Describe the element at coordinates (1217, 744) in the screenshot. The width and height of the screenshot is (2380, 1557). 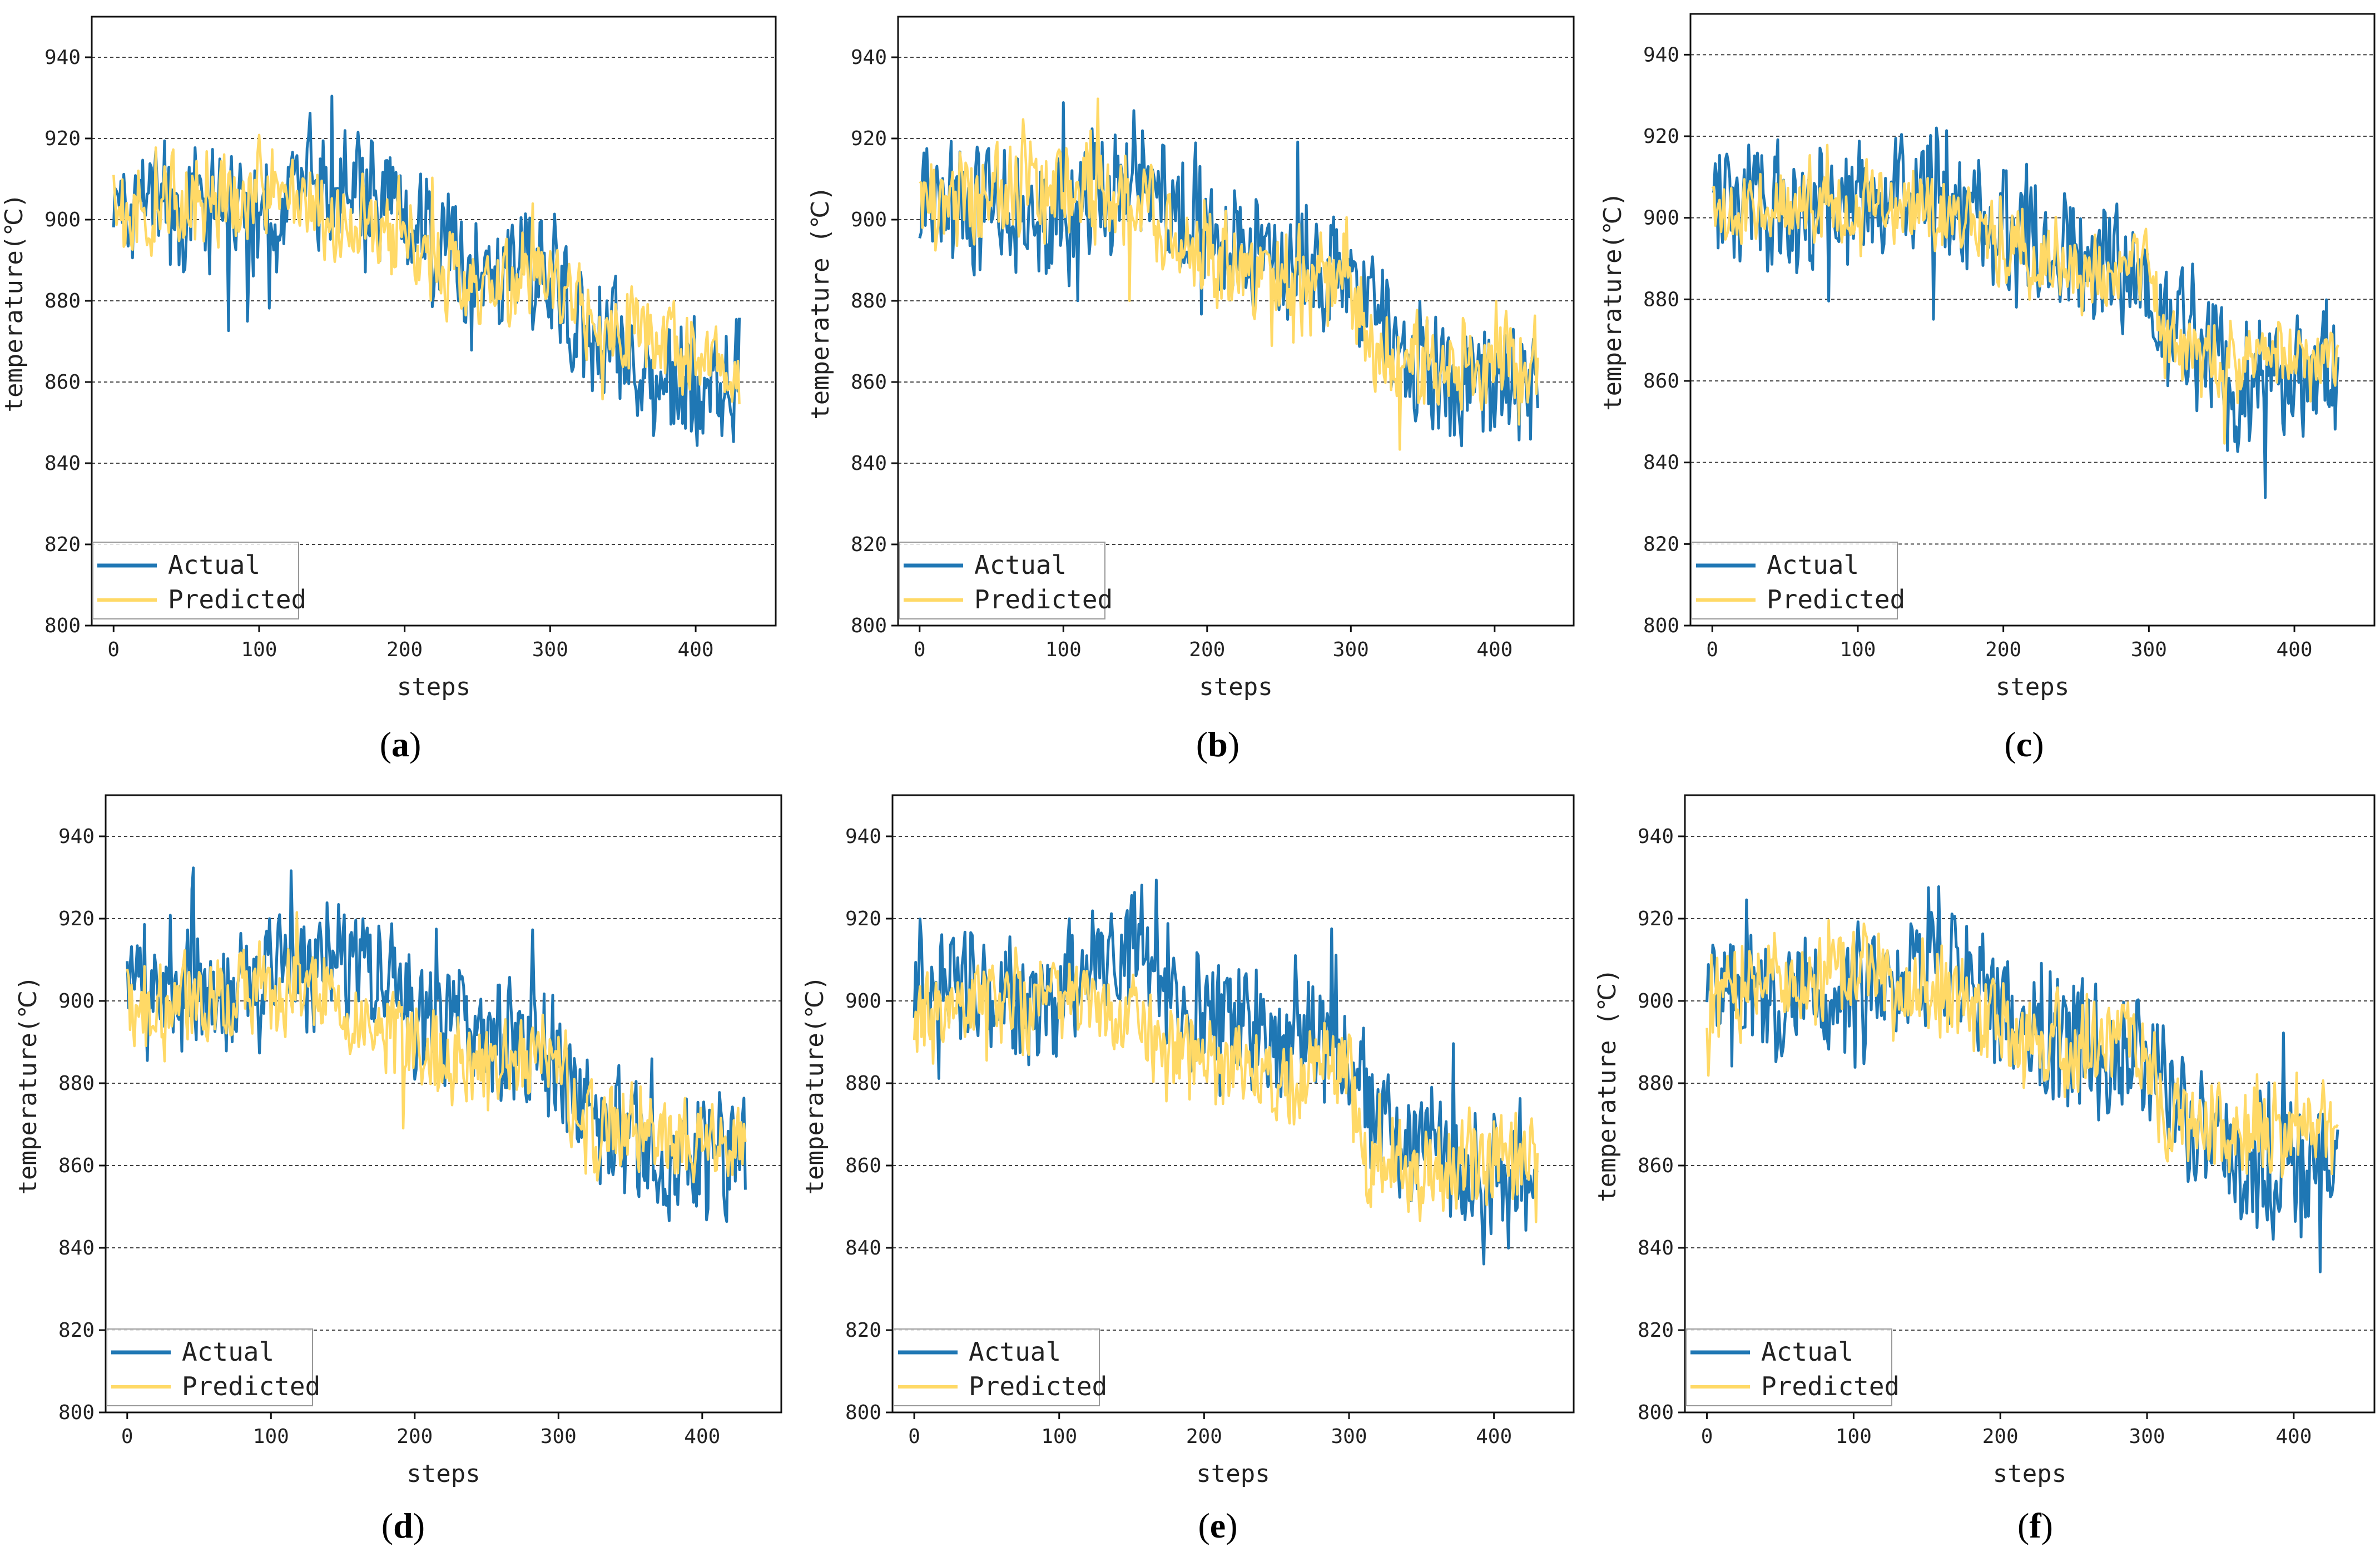
I see `panel-caption: (b)` at that location.